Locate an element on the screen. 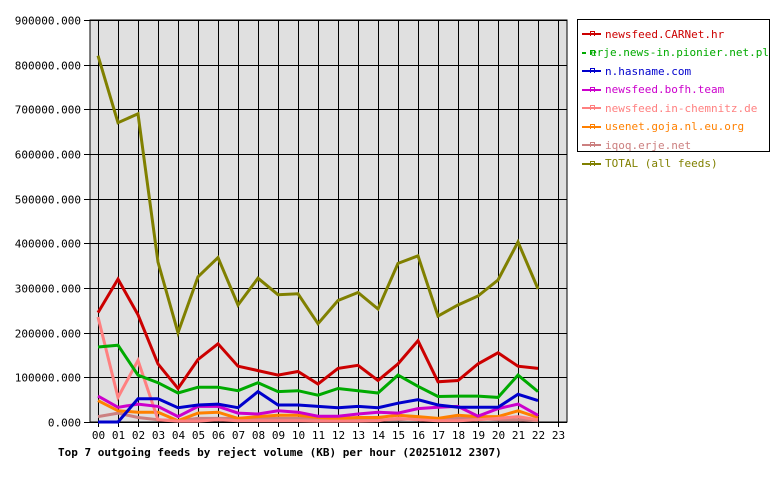  x-tick-label: 22 is located at coordinates (538, 435).